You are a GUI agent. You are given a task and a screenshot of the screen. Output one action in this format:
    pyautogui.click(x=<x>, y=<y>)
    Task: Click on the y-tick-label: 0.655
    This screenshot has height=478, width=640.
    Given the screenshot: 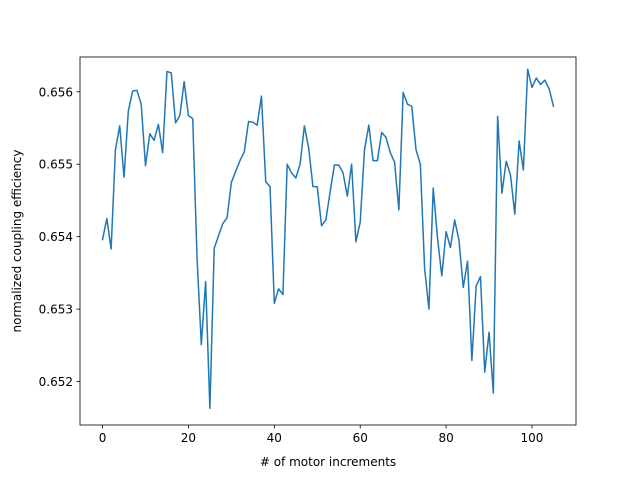 What is the action you would take?
    pyautogui.click(x=56, y=165)
    